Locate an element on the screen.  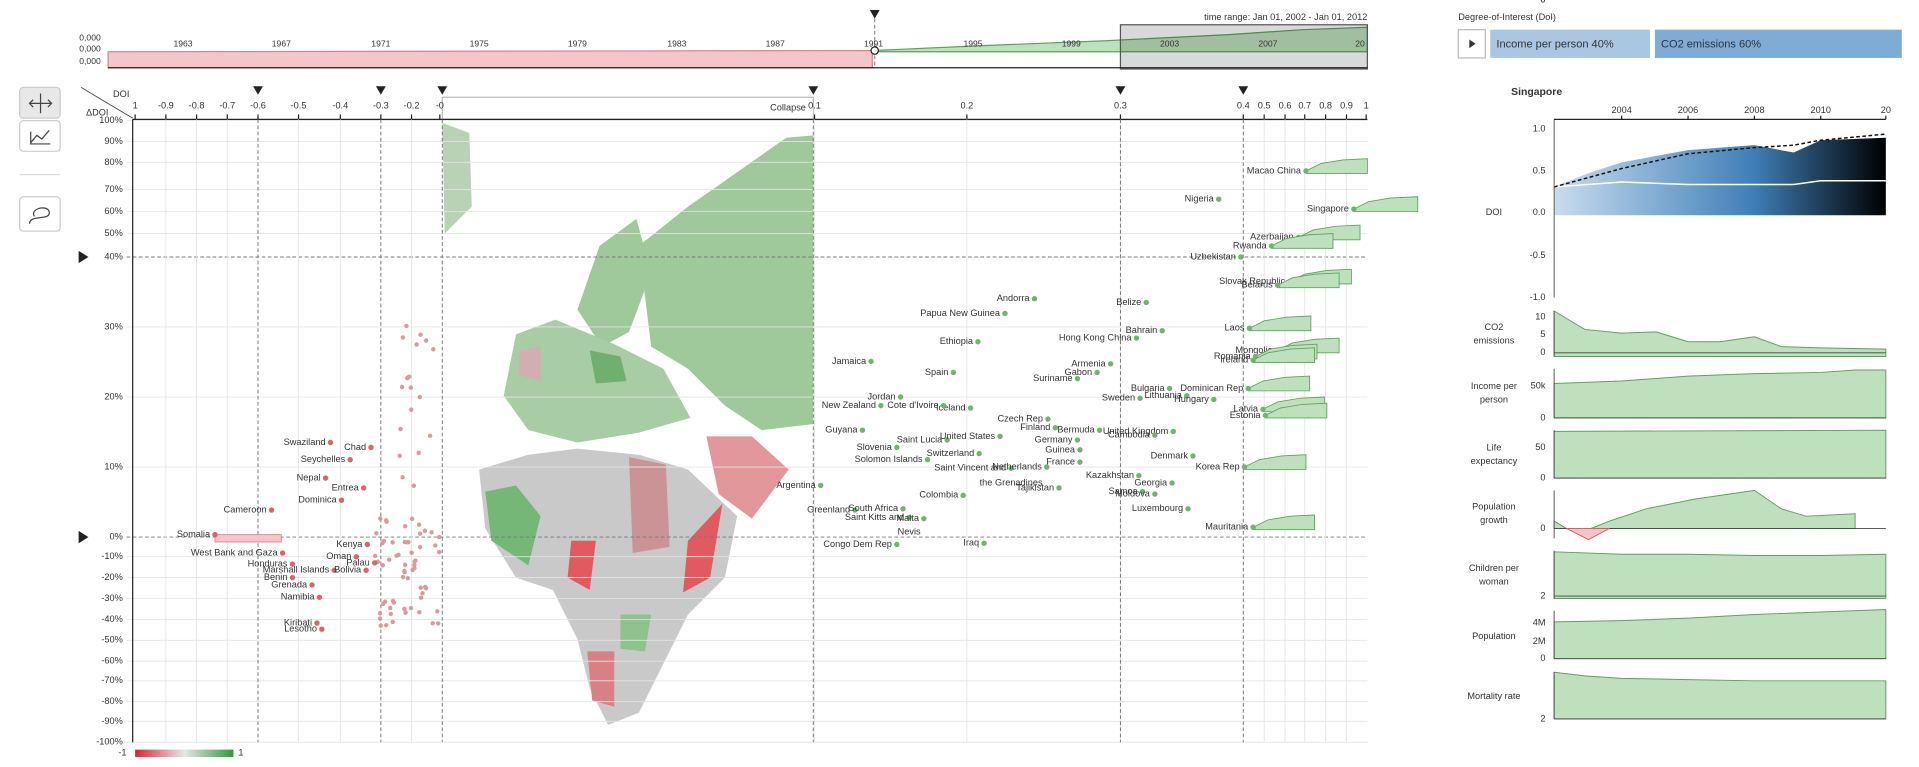
country-label: Grenada is located at coordinates (289, 584).